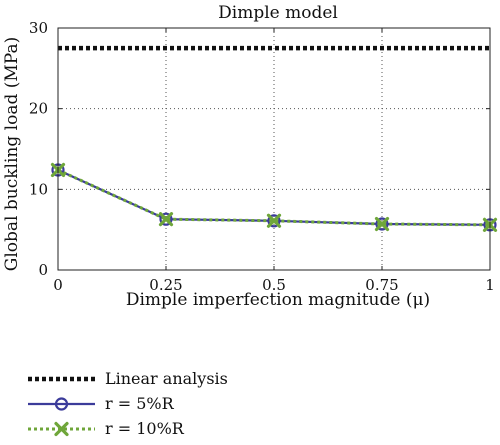 The height and width of the screenshot is (445, 500). Describe the element at coordinates (274, 197) in the screenshot. I see `series-3-line` at that location.